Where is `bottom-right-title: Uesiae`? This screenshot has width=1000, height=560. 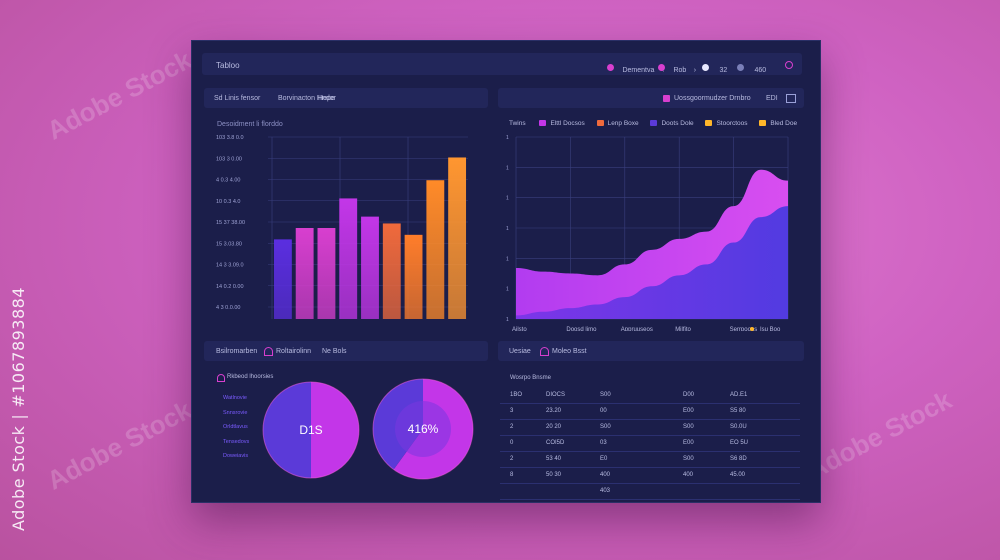 bottom-right-title: Uesiae is located at coordinates (520, 351).